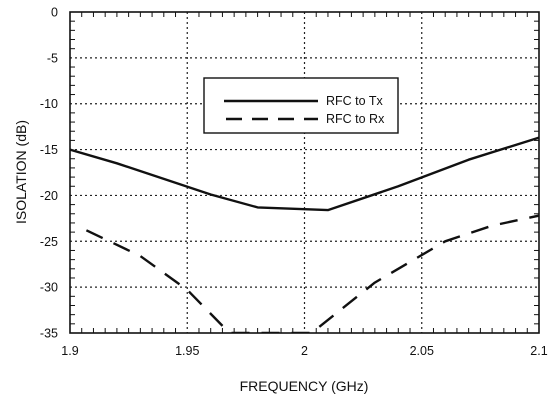 The height and width of the screenshot is (400, 548). Describe the element at coordinates (54, 13) in the screenshot. I see `y-tick-label: 0` at that location.